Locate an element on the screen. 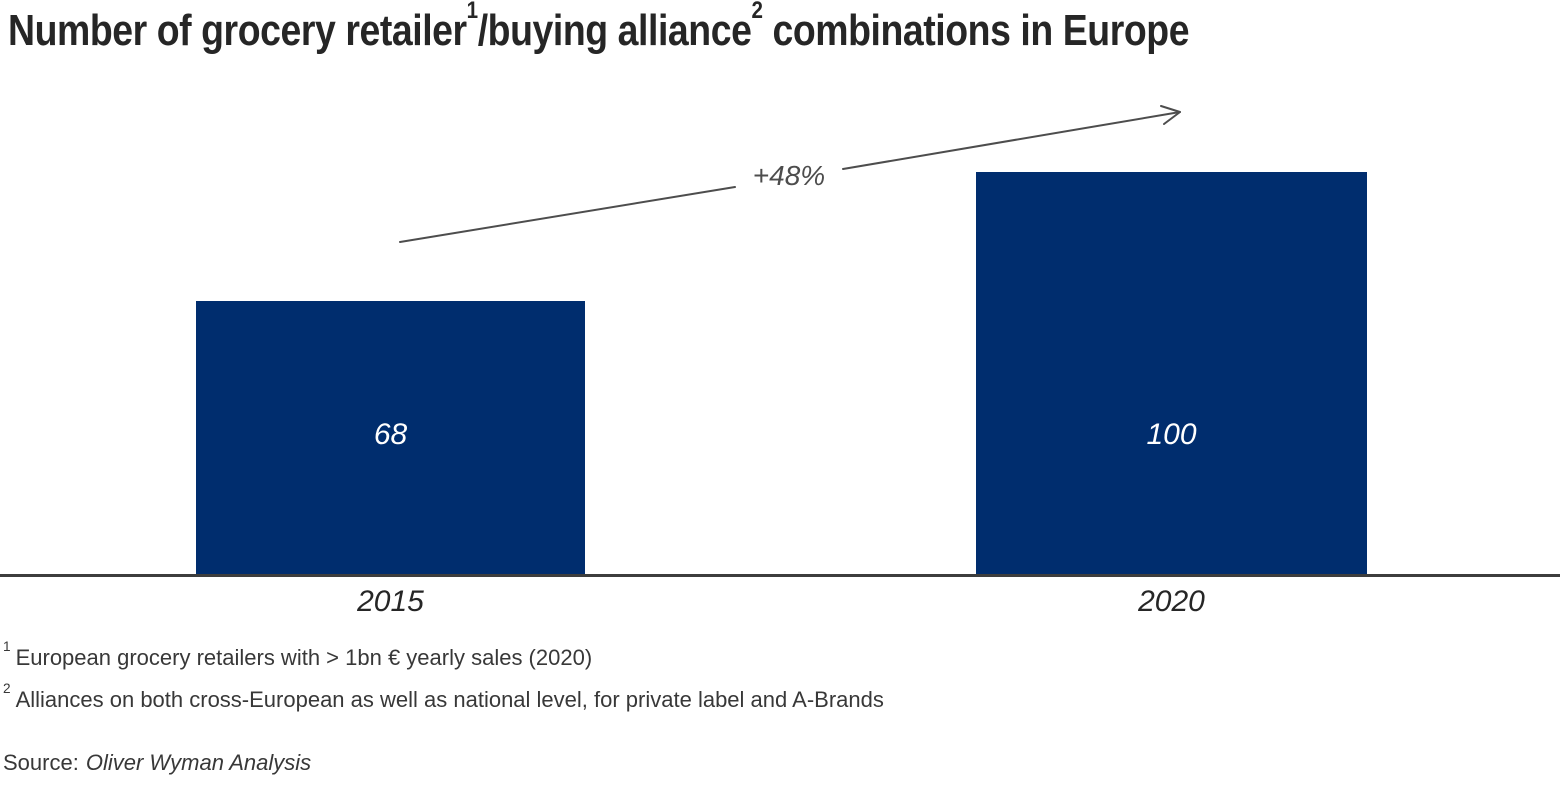  source-line: Source: Oliver Wyman Analysis is located at coordinates (157, 763).